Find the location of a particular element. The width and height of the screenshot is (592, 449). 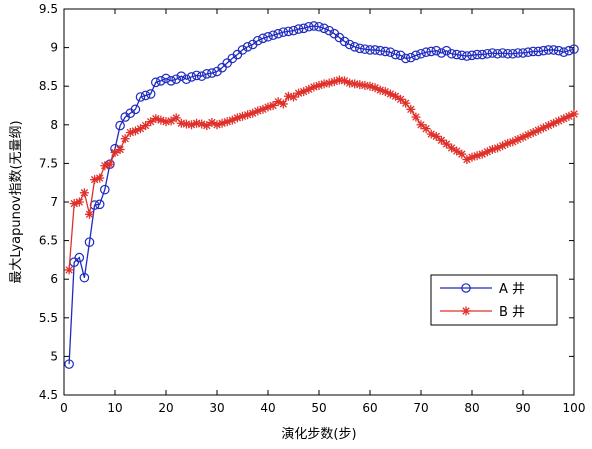

y-tick-label: 7 is located at coordinates (54, 202).